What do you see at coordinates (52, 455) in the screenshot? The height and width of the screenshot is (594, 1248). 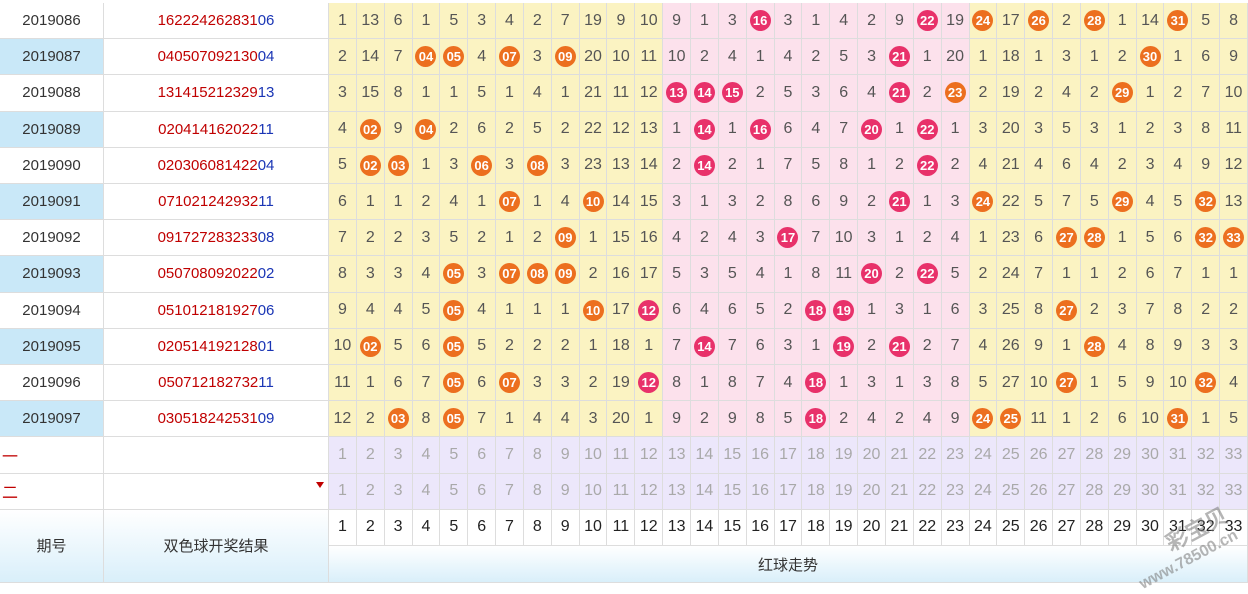 I see `selector-row-label: 一` at bounding box center [52, 455].